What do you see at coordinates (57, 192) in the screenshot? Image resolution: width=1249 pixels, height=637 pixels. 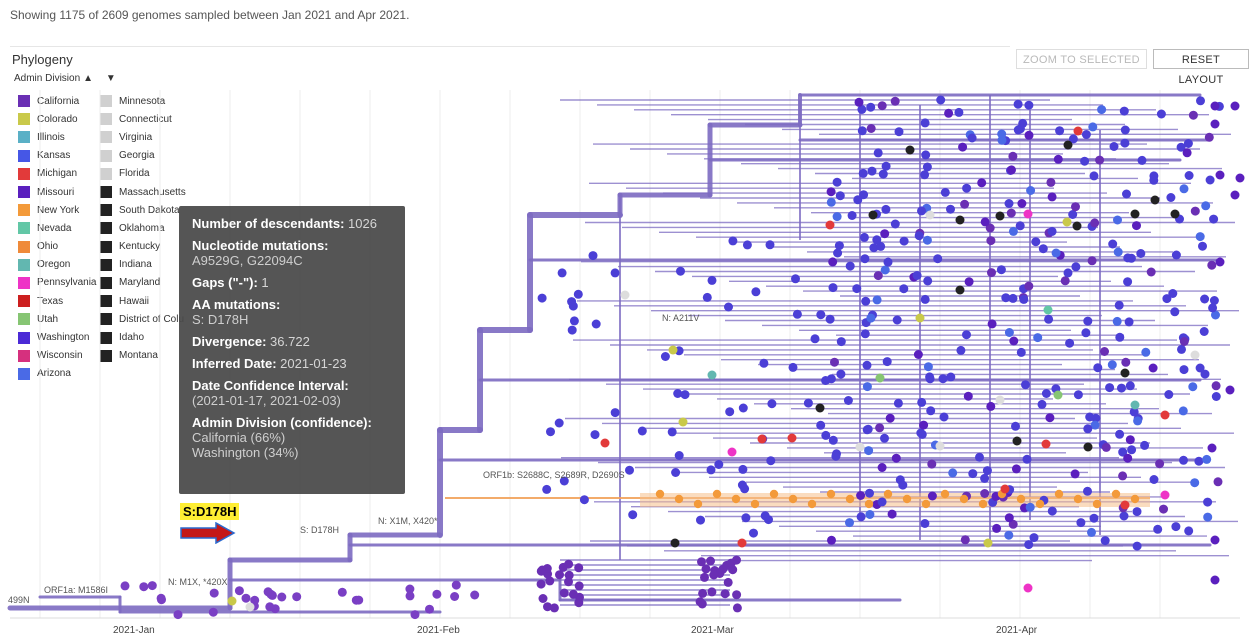 I see `legend-item: Missouri` at bounding box center [57, 192].